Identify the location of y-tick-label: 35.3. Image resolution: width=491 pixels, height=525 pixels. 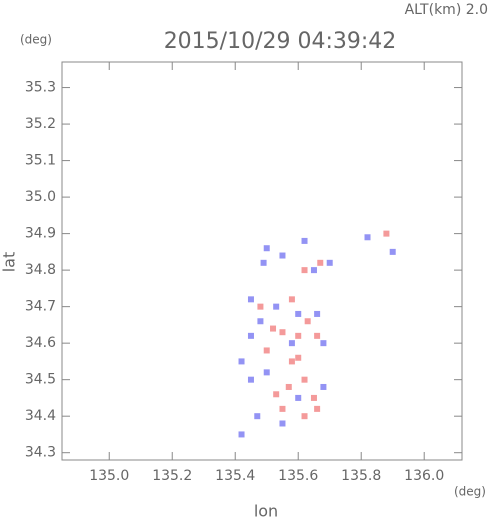
(40, 88).